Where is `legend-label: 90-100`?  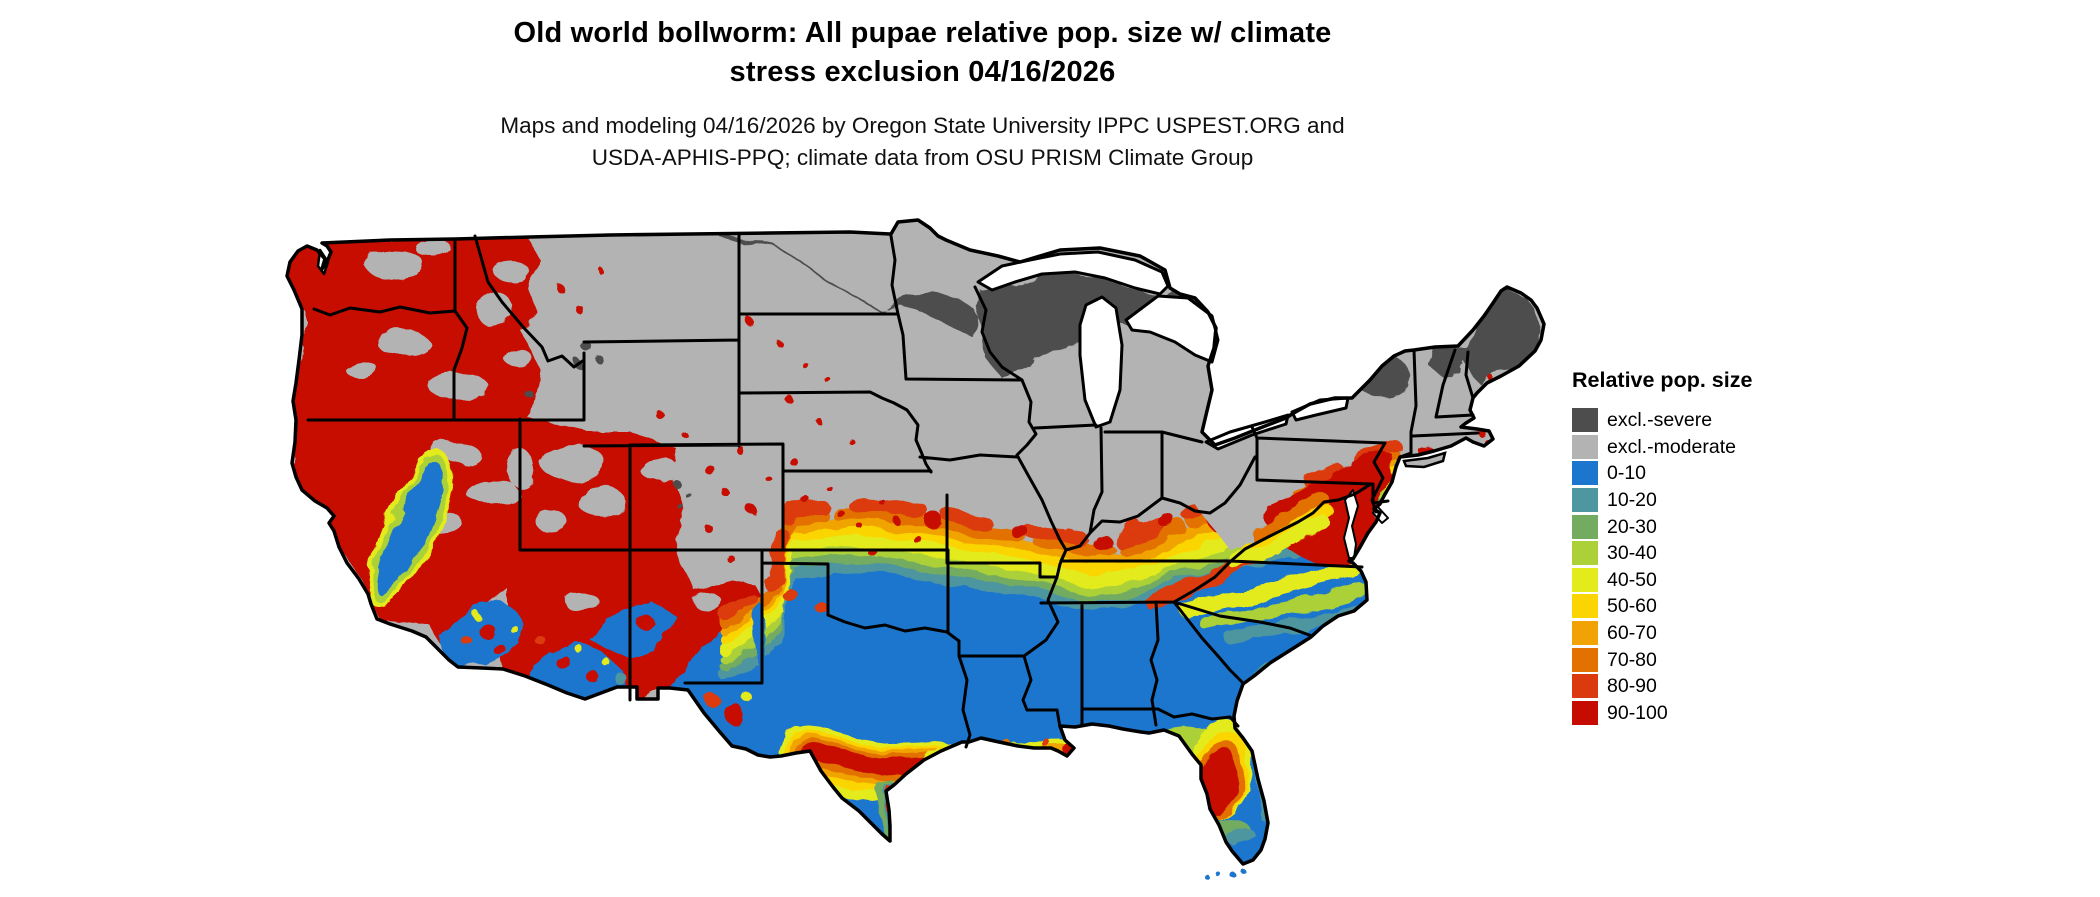
legend-label: 90-100 is located at coordinates (1637, 712).